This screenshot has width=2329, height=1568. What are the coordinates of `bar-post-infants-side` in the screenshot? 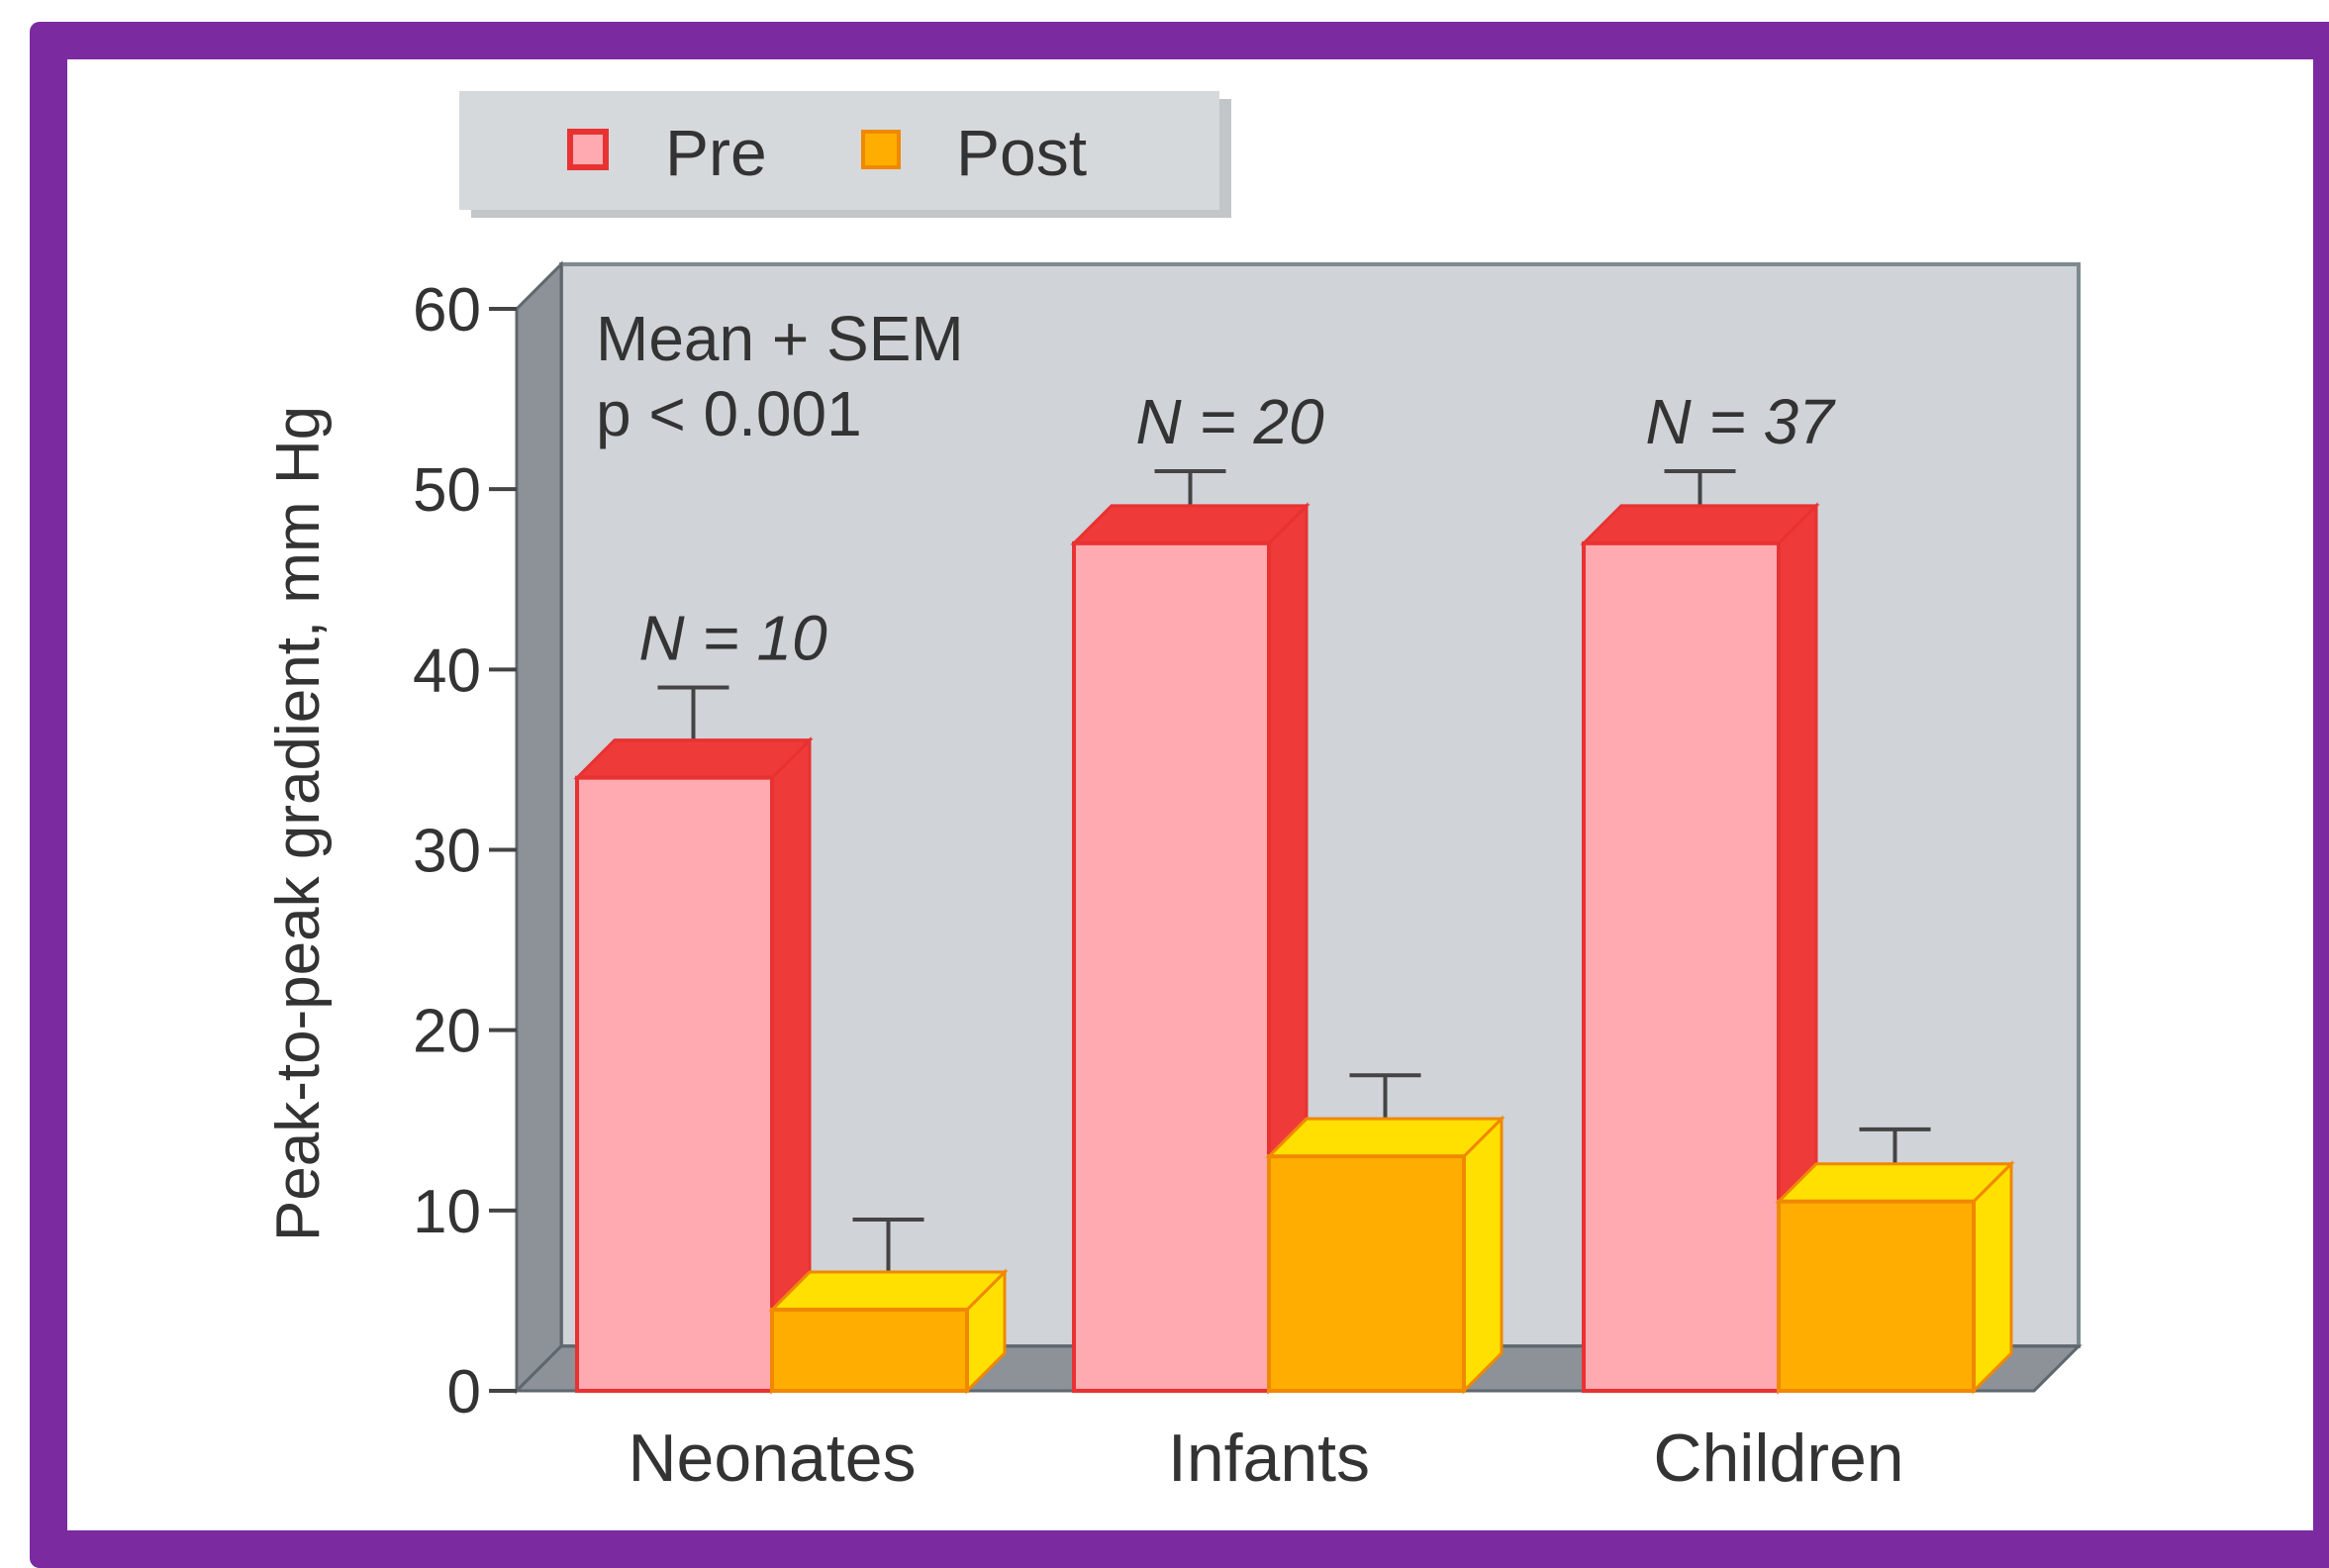 It's located at (1483, 1255).